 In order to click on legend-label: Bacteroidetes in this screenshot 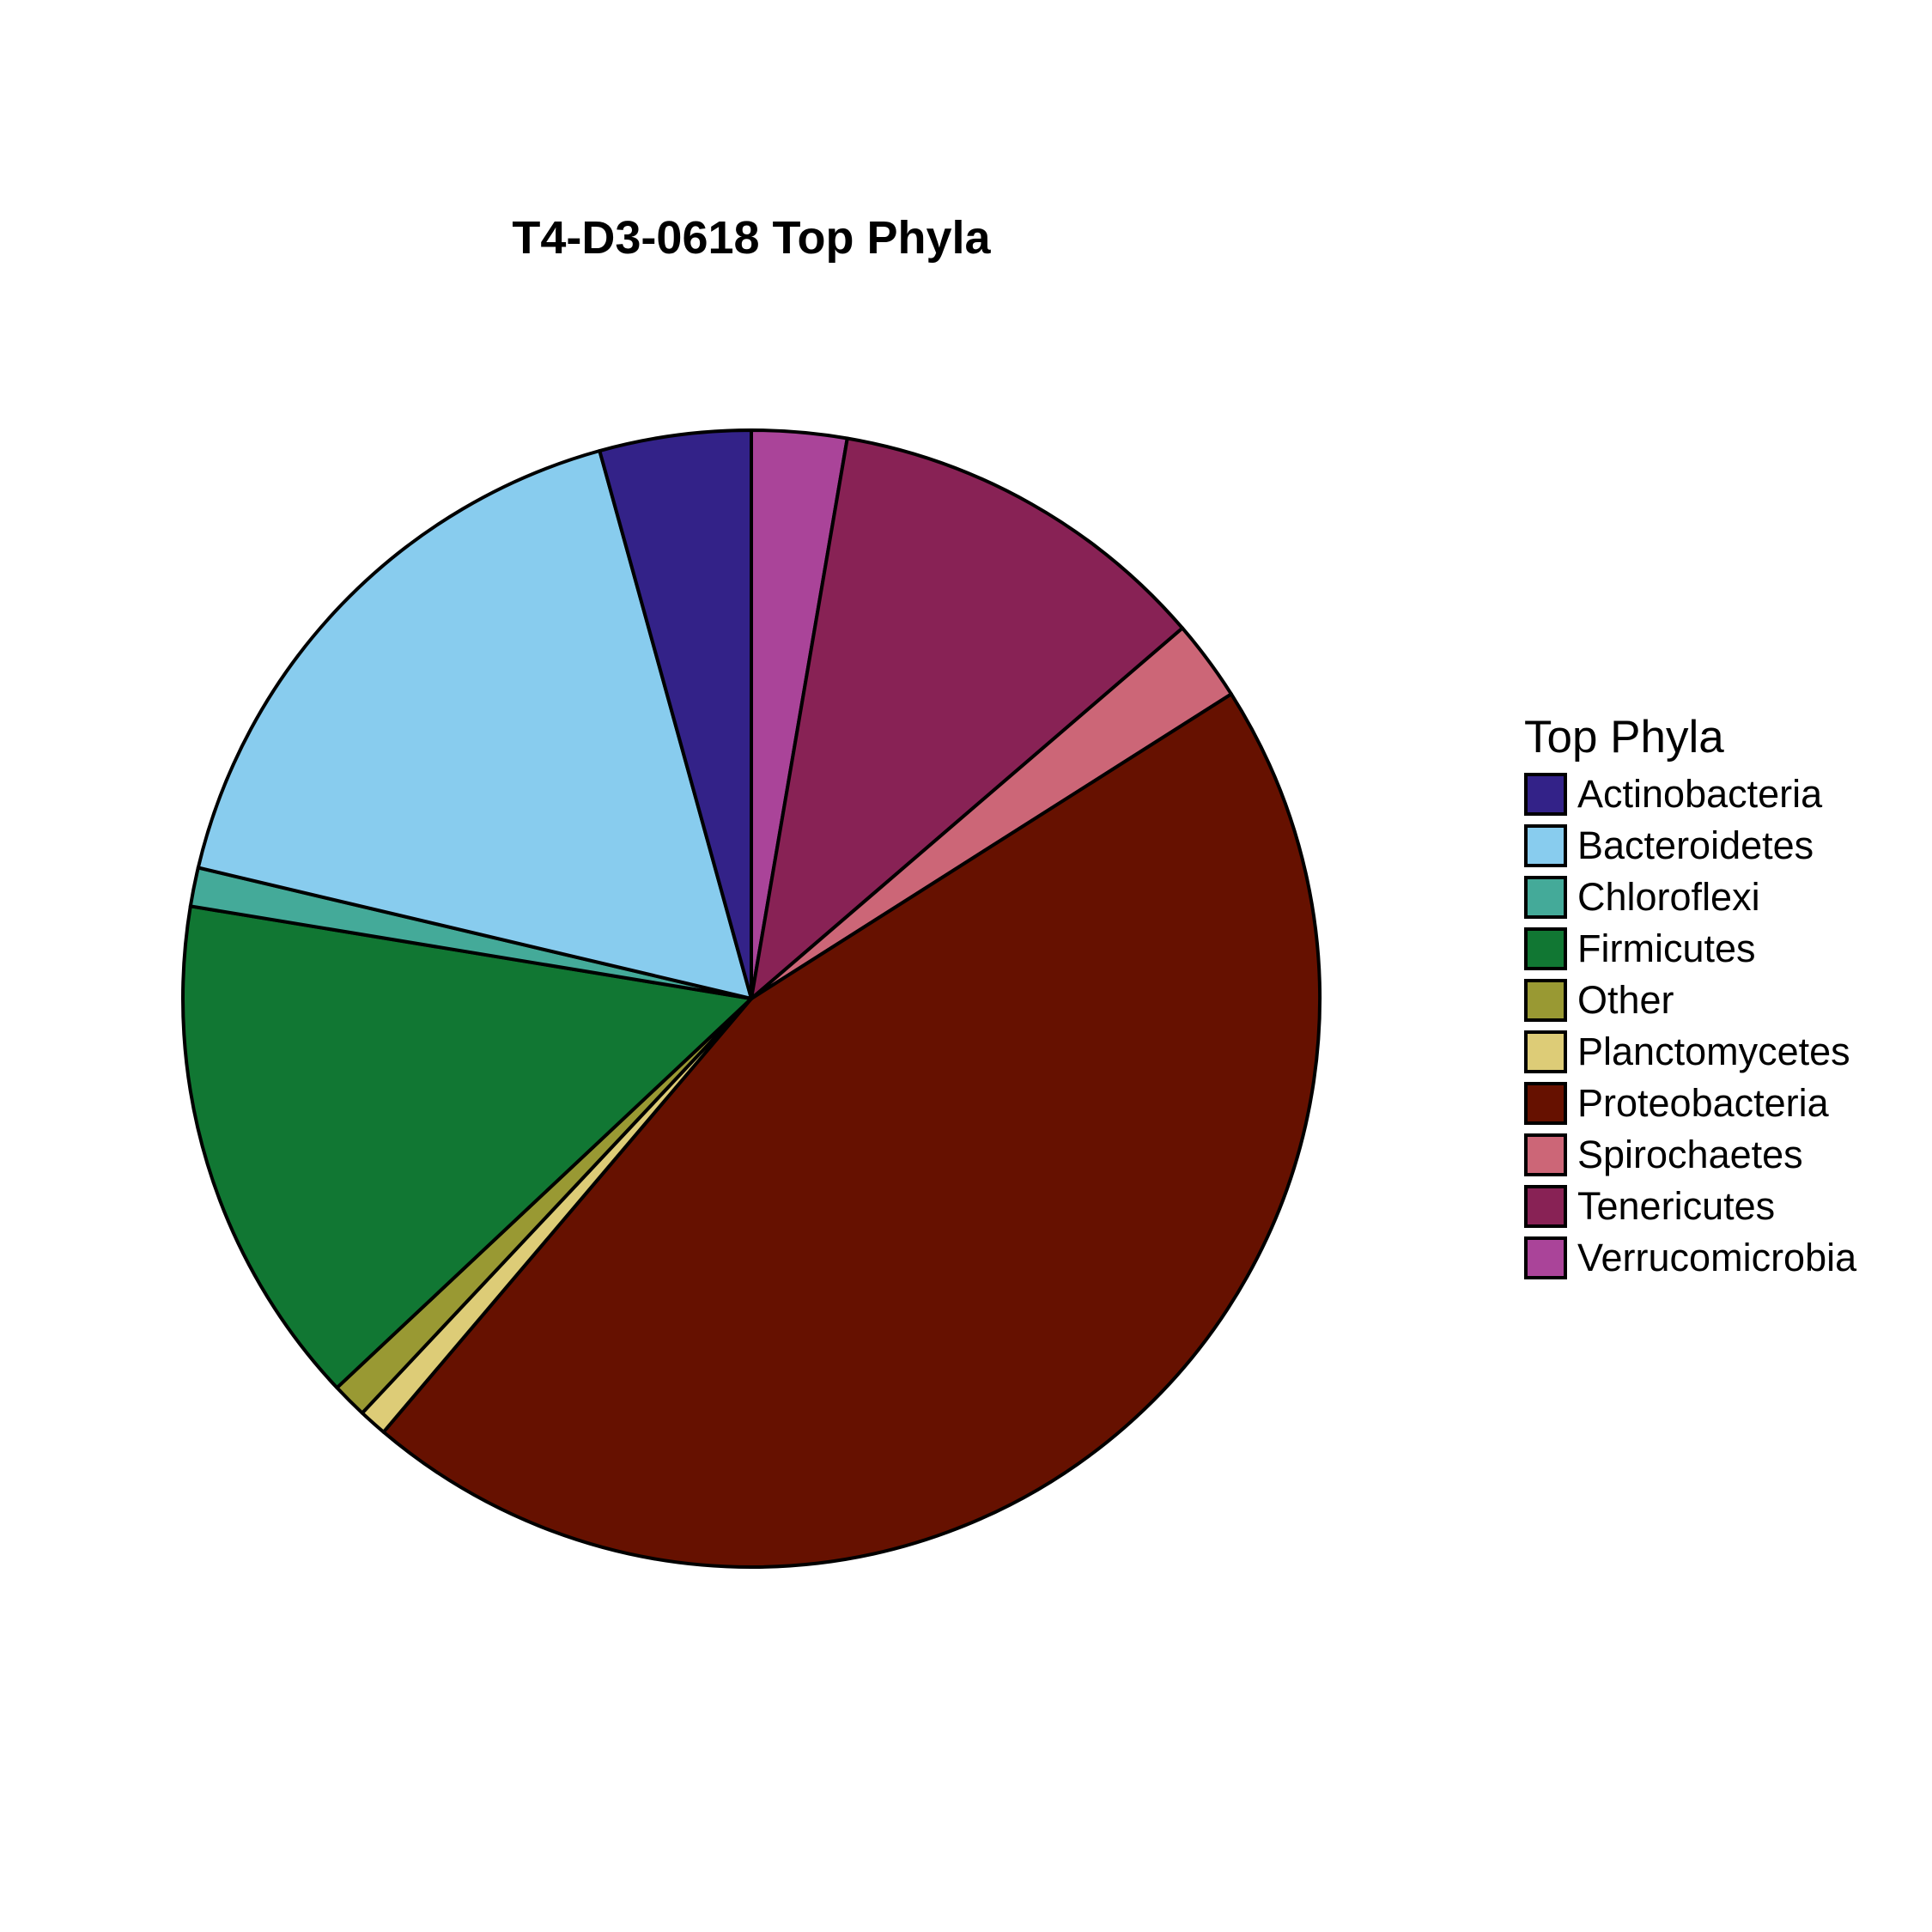, I will do `click(1696, 845)`.